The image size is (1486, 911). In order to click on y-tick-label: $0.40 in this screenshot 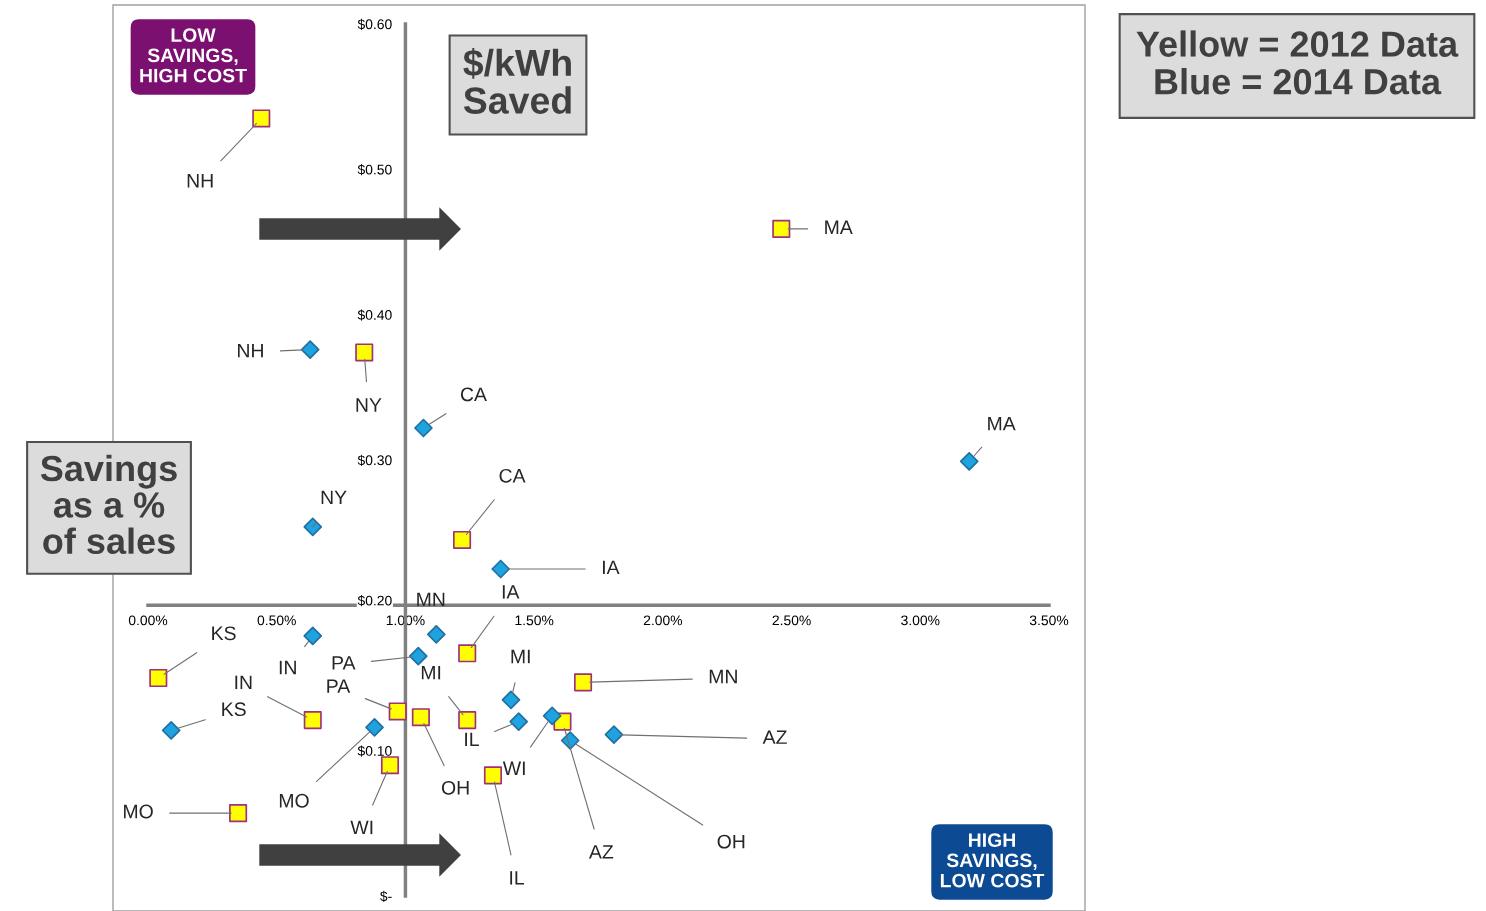, I will do `click(374, 315)`.